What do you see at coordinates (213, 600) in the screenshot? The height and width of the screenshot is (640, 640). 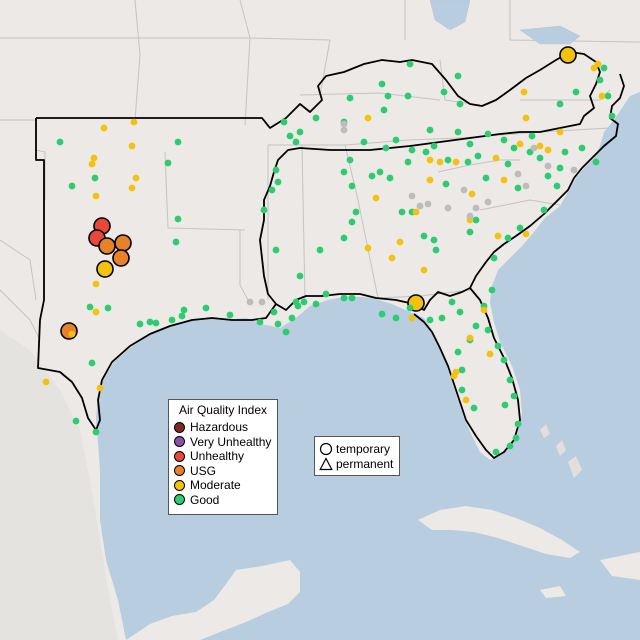 I see `mexico-land` at bounding box center [213, 600].